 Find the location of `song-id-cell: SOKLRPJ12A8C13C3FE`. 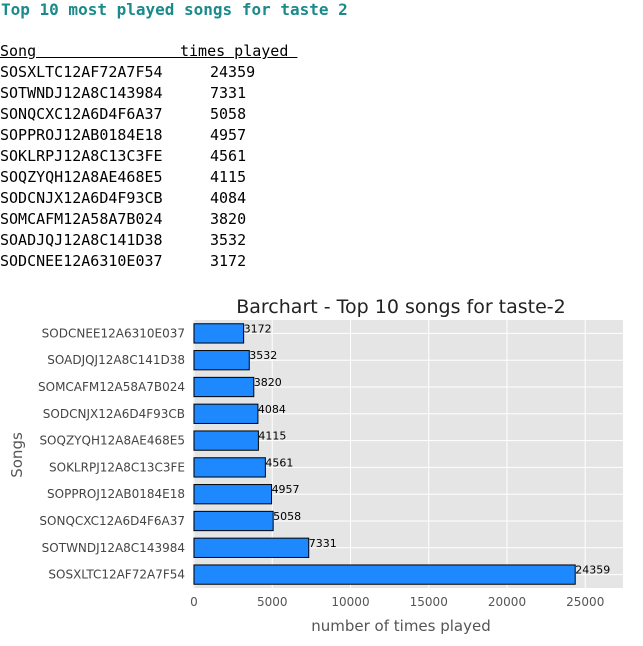

song-id-cell: SOKLRPJ12A8C13C3FE is located at coordinates (81, 156).